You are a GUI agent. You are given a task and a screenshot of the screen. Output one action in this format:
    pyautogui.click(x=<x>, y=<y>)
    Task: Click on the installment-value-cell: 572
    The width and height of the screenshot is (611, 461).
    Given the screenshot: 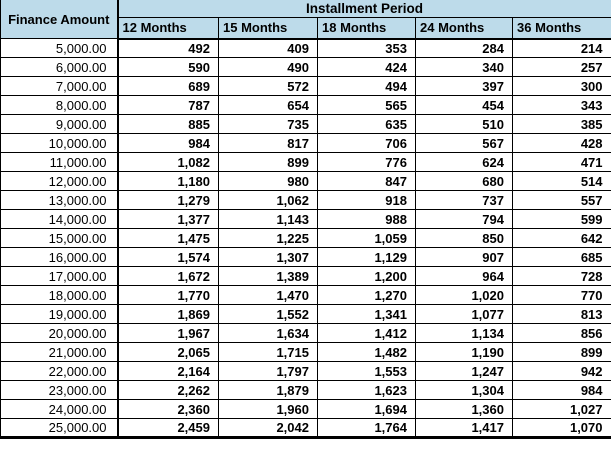 What is the action you would take?
    pyautogui.click(x=268, y=86)
    